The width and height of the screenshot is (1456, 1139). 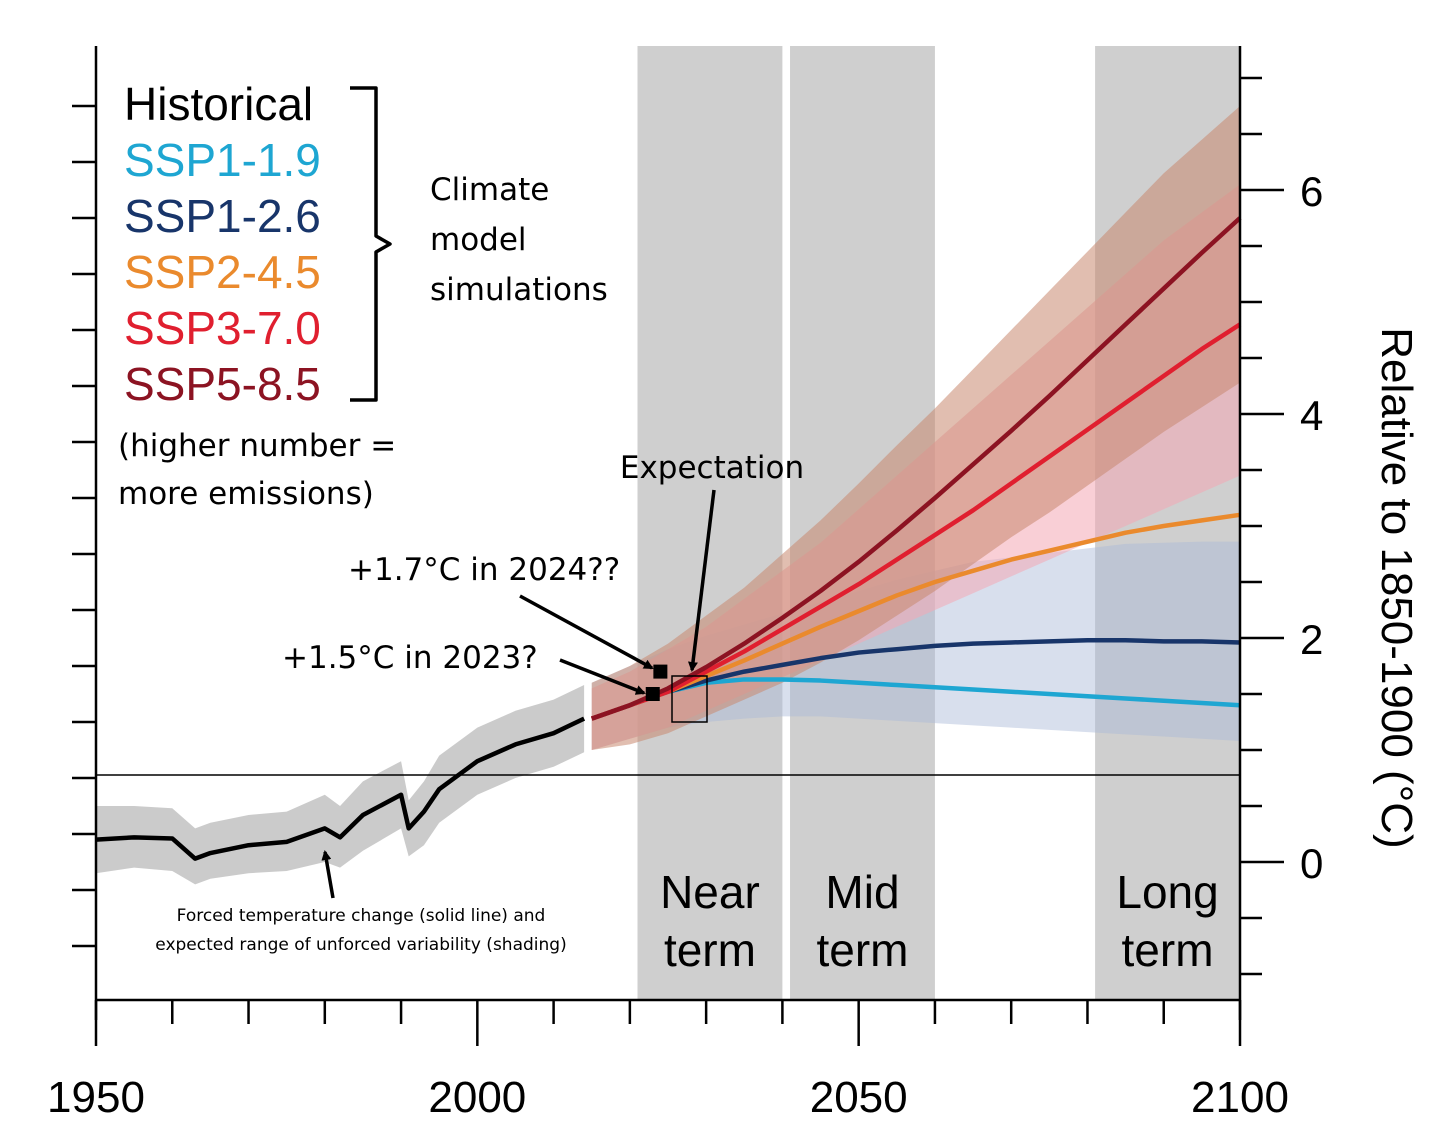 I want to click on legend-entry: Historical, so click(x=218, y=104).